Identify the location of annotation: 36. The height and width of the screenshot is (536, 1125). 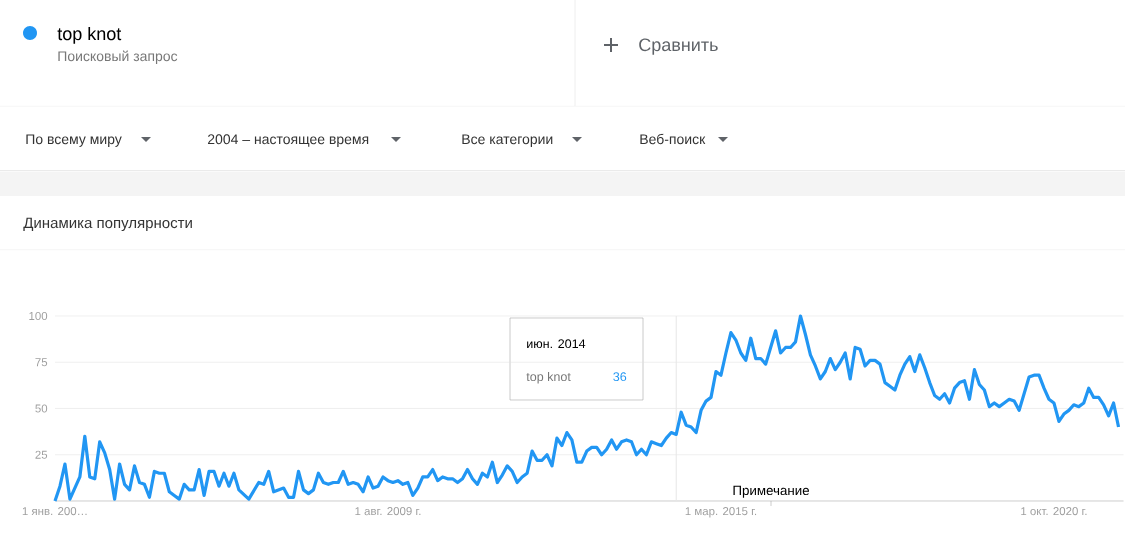
(620, 377).